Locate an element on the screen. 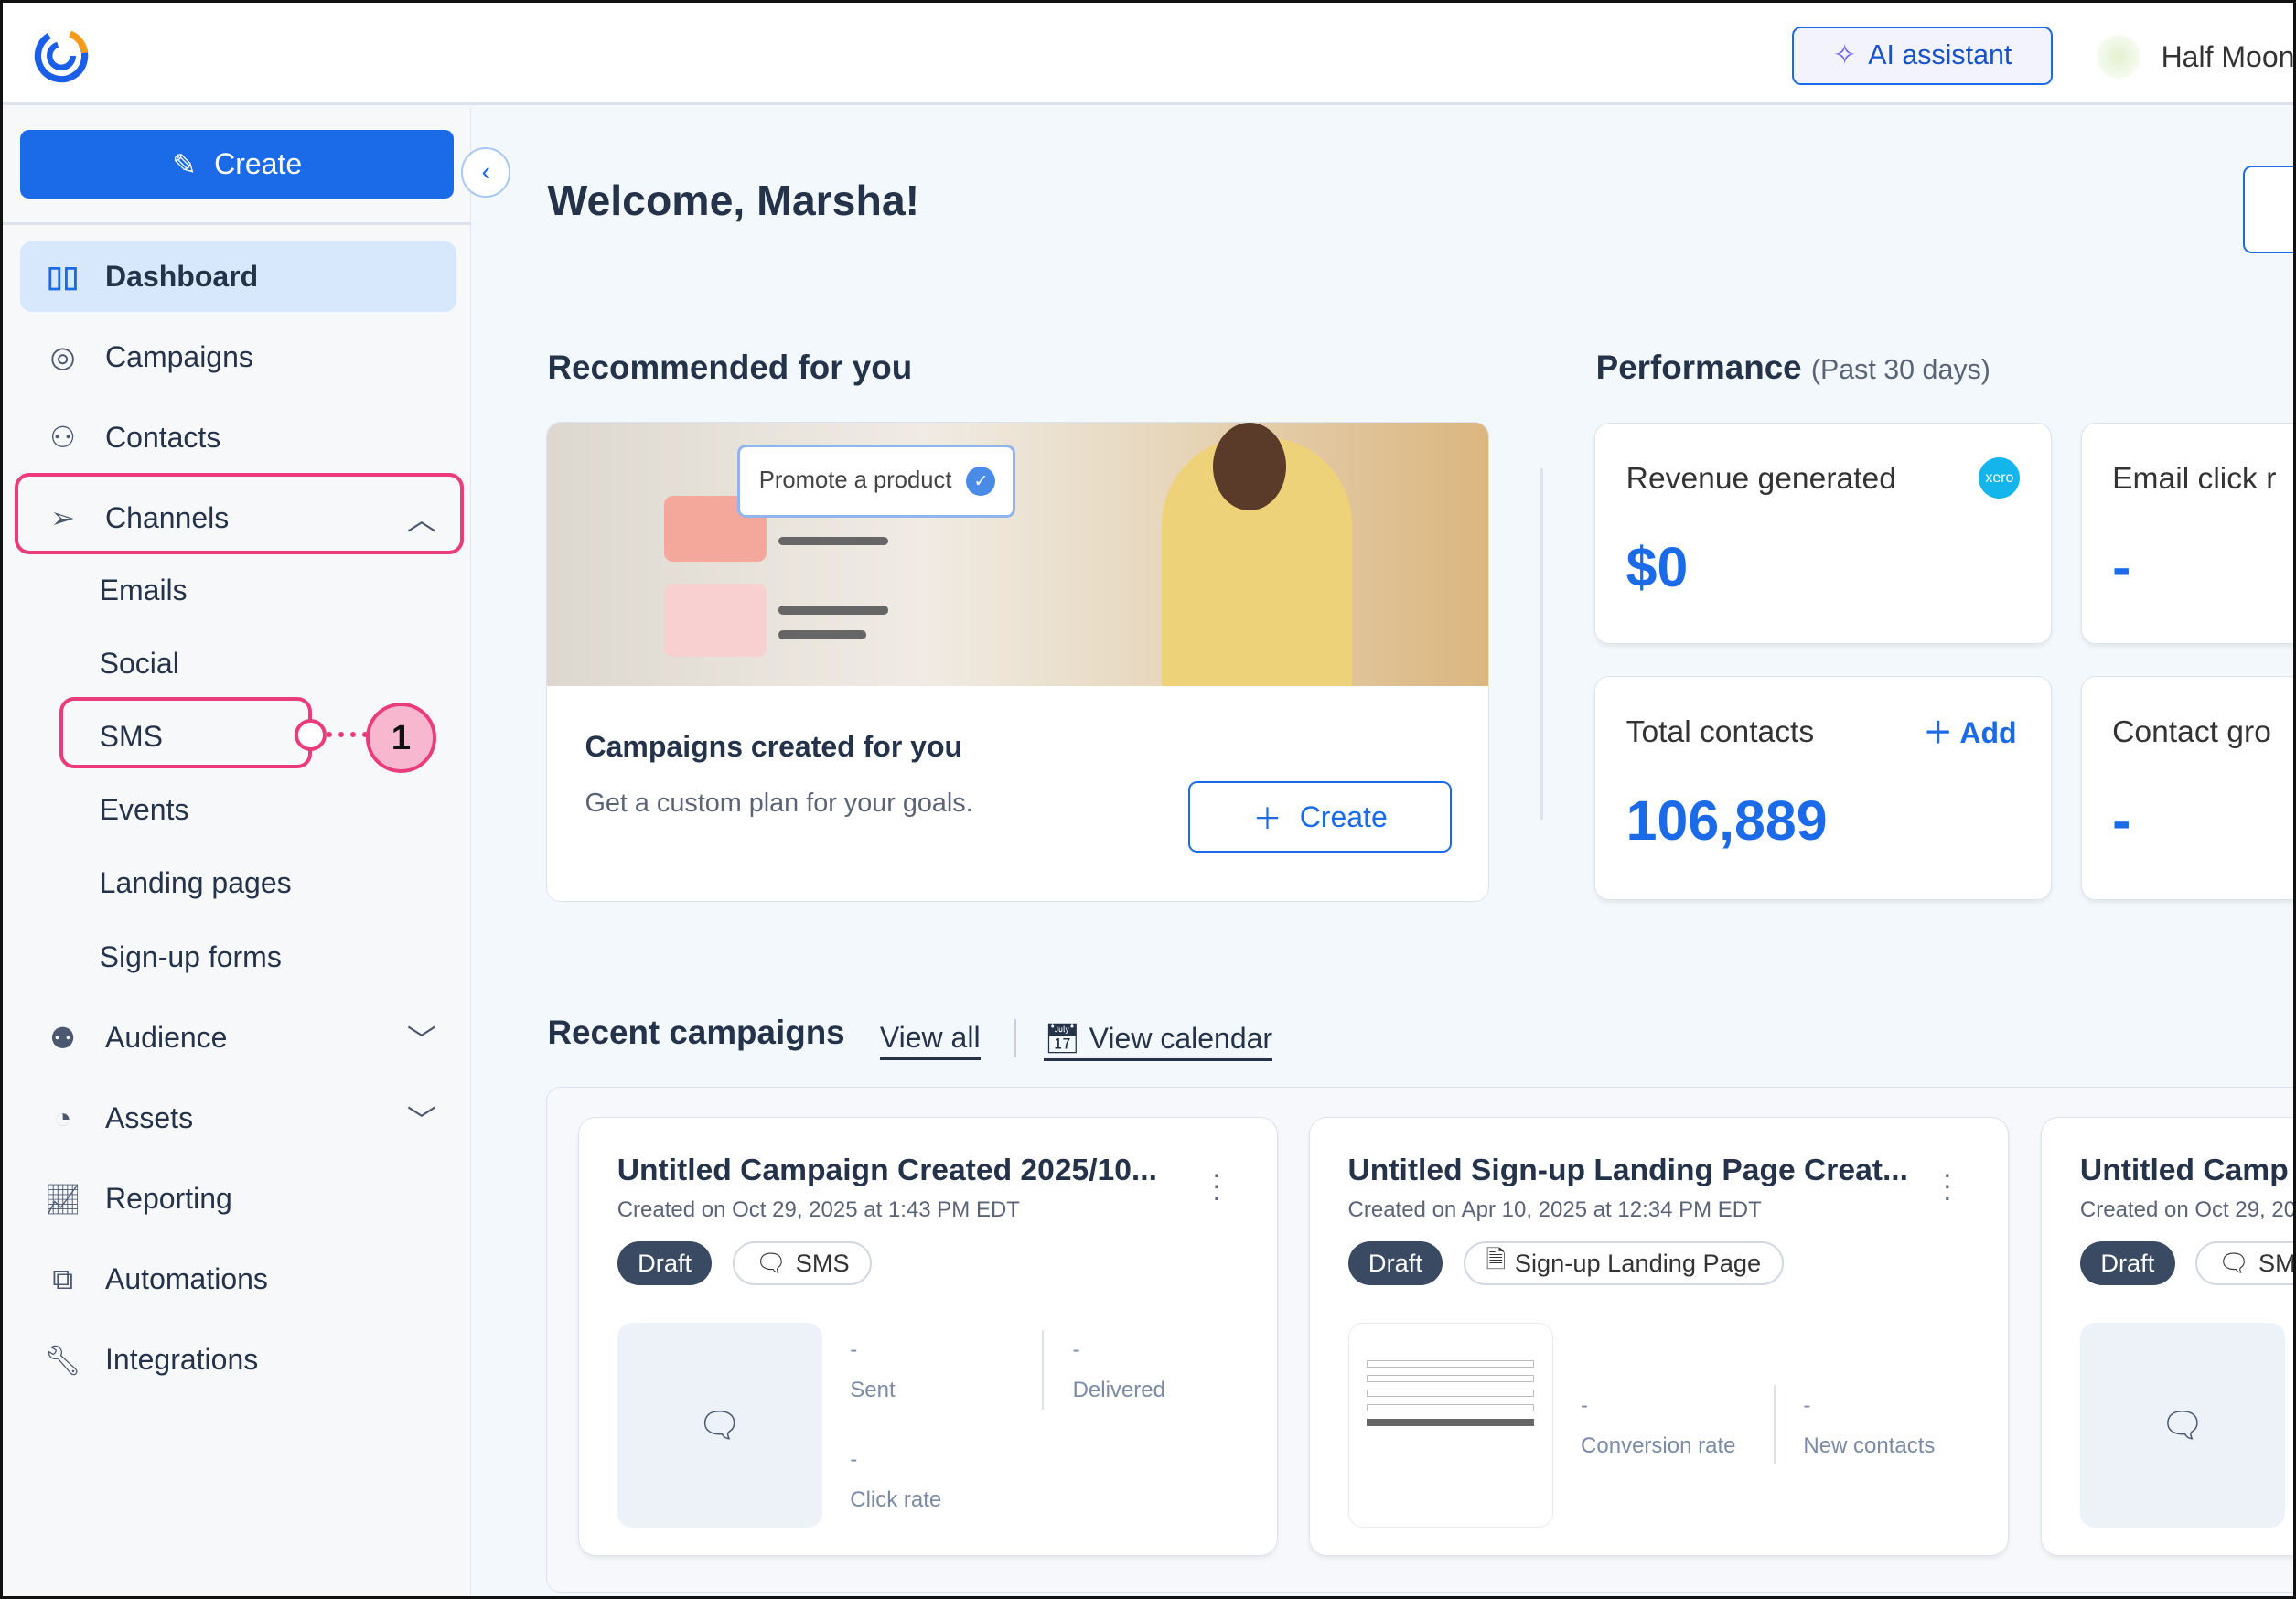 The height and width of the screenshot is (1599, 2296). email-click-card: Email click r- is located at coordinates (2187, 534).